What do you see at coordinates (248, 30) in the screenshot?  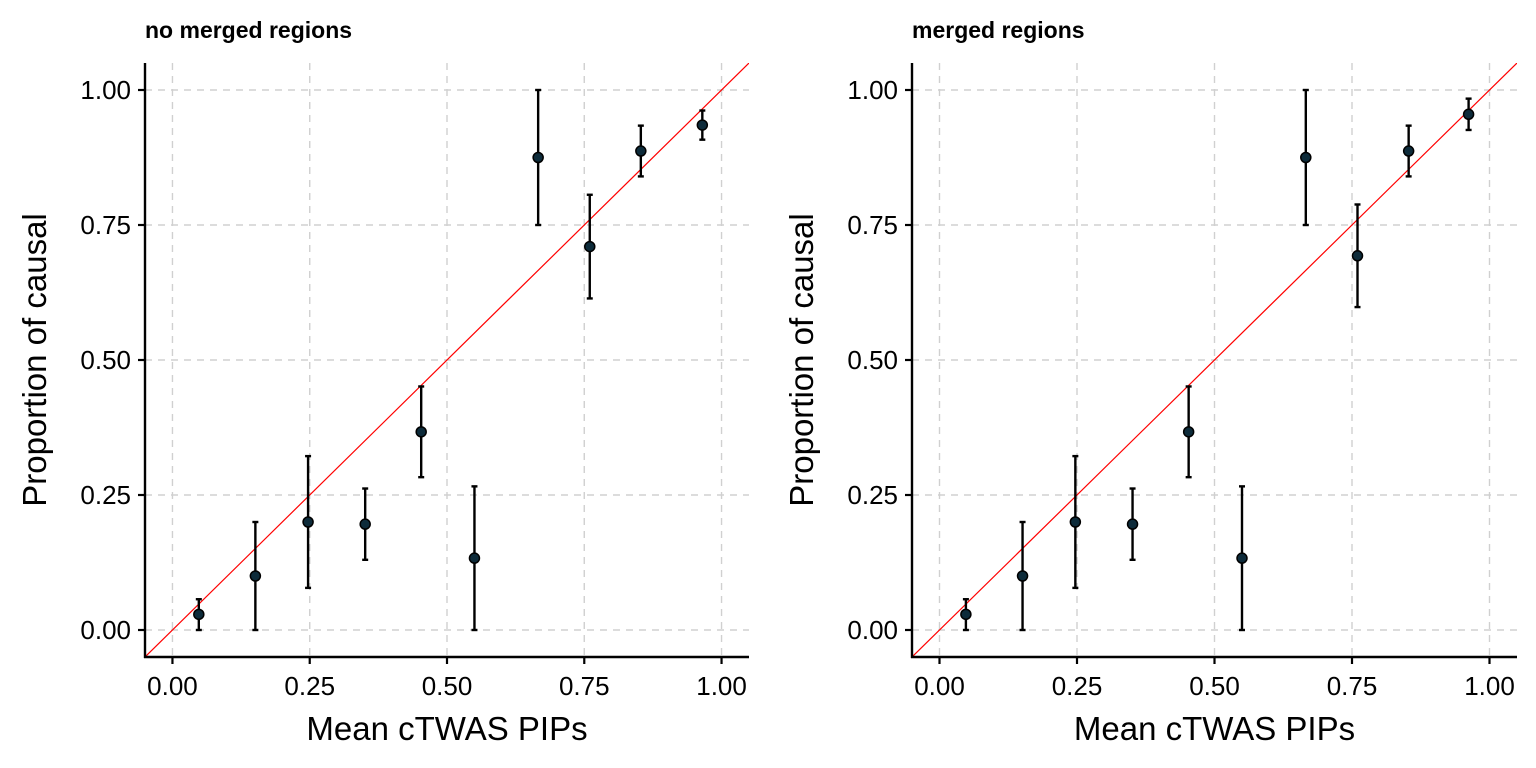 I see `panel-title: no merged regions` at bounding box center [248, 30].